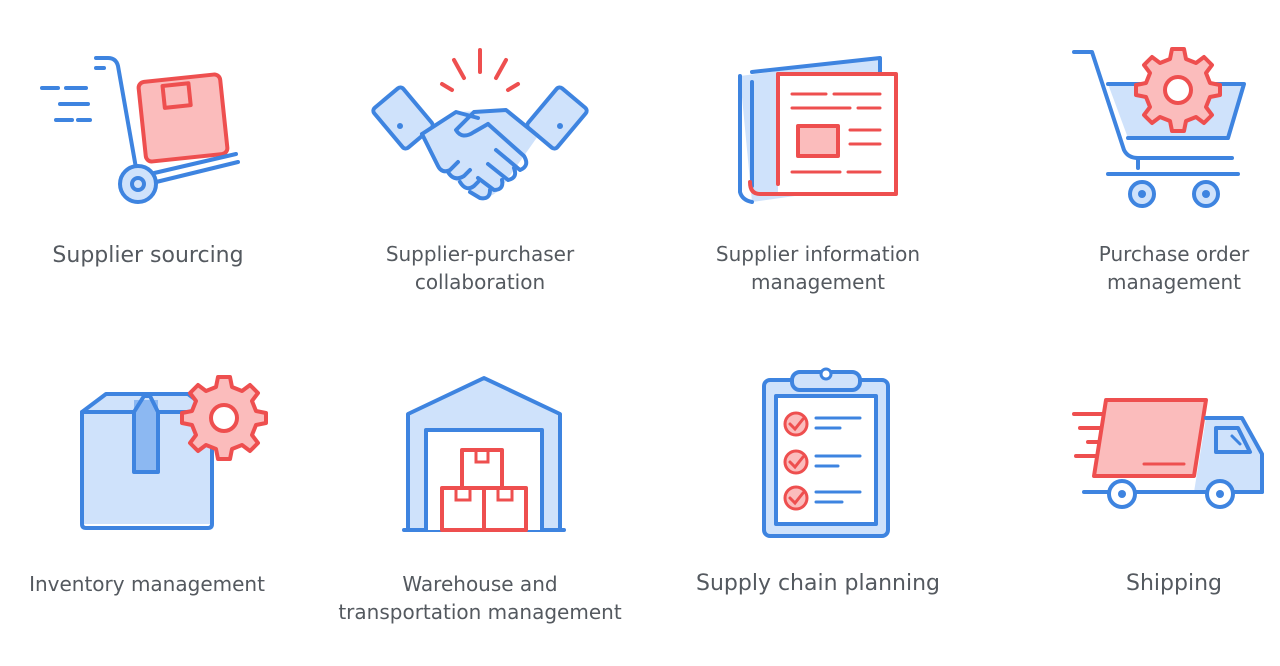 The width and height of the screenshot is (1280, 666). Describe the element at coordinates (143, 132) in the screenshot. I see `hand-truck-box-icon` at that location.